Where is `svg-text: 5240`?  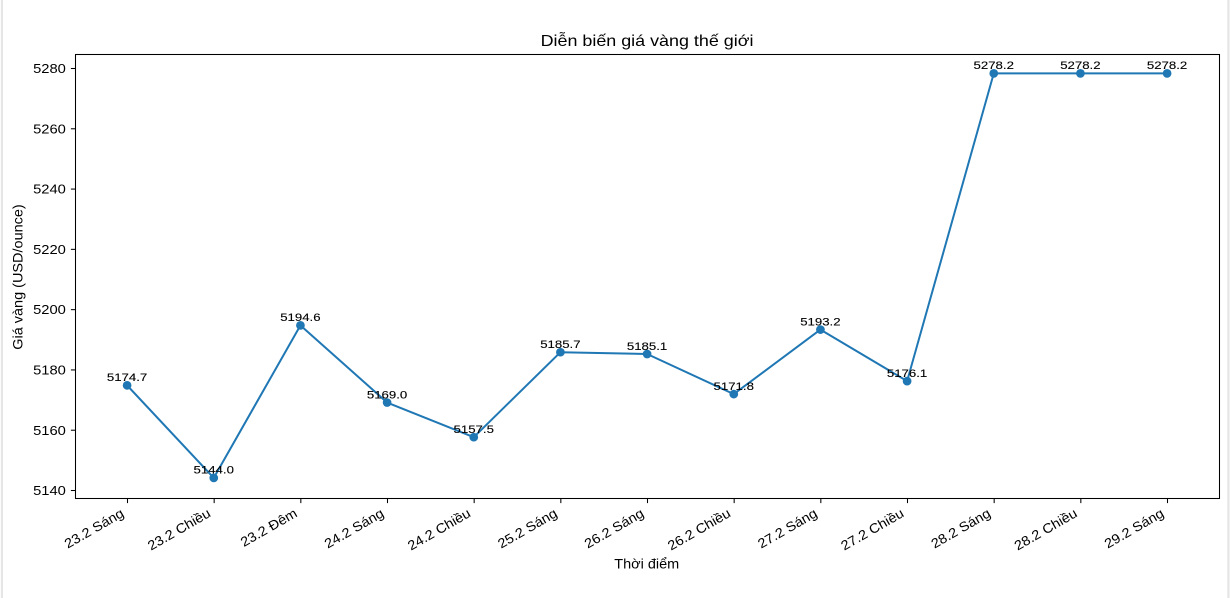 svg-text: 5240 is located at coordinates (49, 189).